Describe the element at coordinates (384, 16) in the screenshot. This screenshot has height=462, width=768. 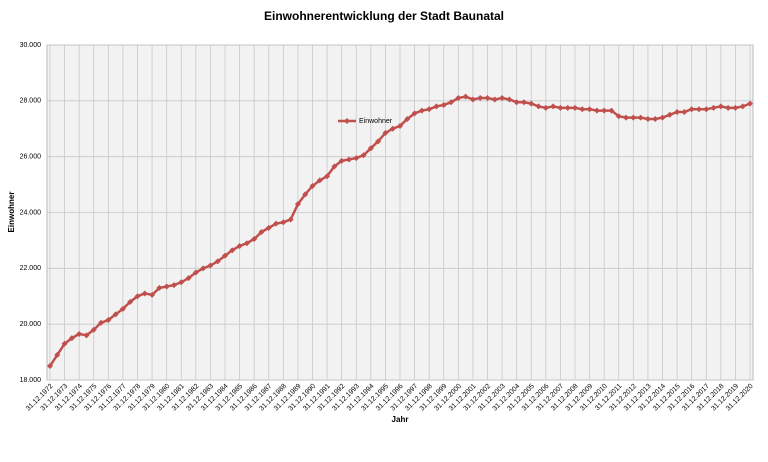
I see `chart-title: Einwohnerentwicklung der Stadt Baunatal` at that location.